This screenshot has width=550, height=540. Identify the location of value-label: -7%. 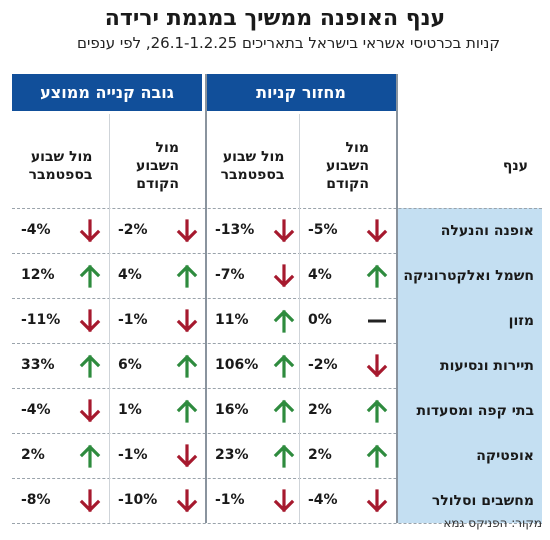
(230, 275).